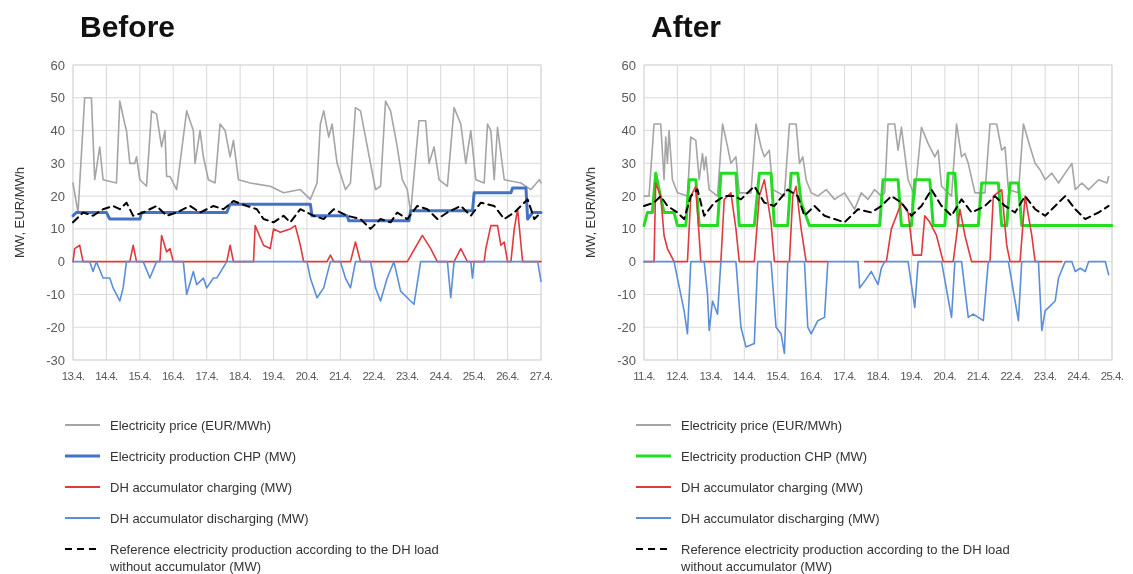  What do you see at coordinates (644, 376) in the screenshot?
I see `x-tick-label: 11.4.` at bounding box center [644, 376].